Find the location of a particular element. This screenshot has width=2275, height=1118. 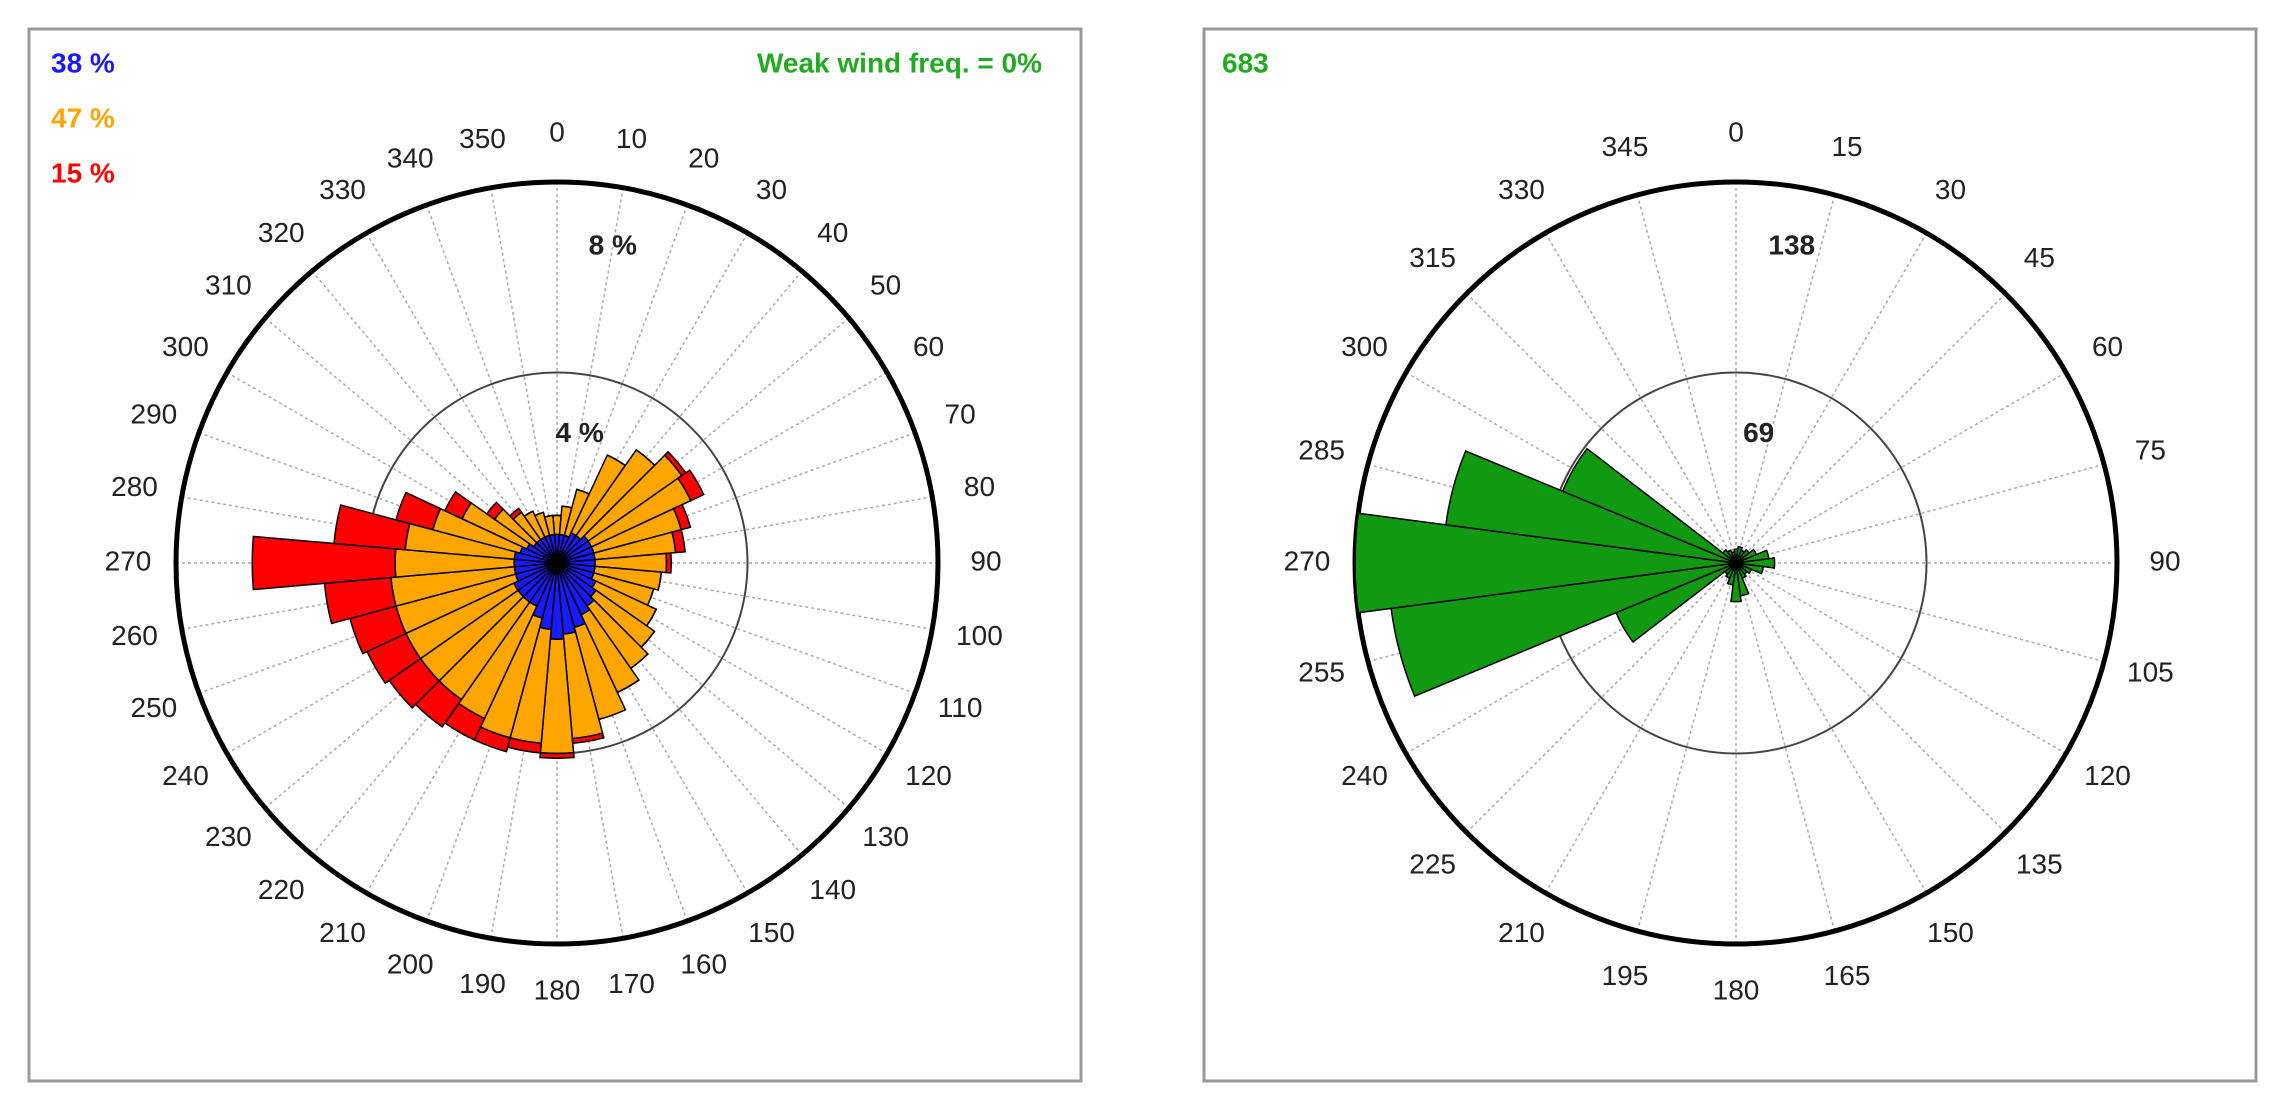

direction-label: 280 is located at coordinates (134, 486).